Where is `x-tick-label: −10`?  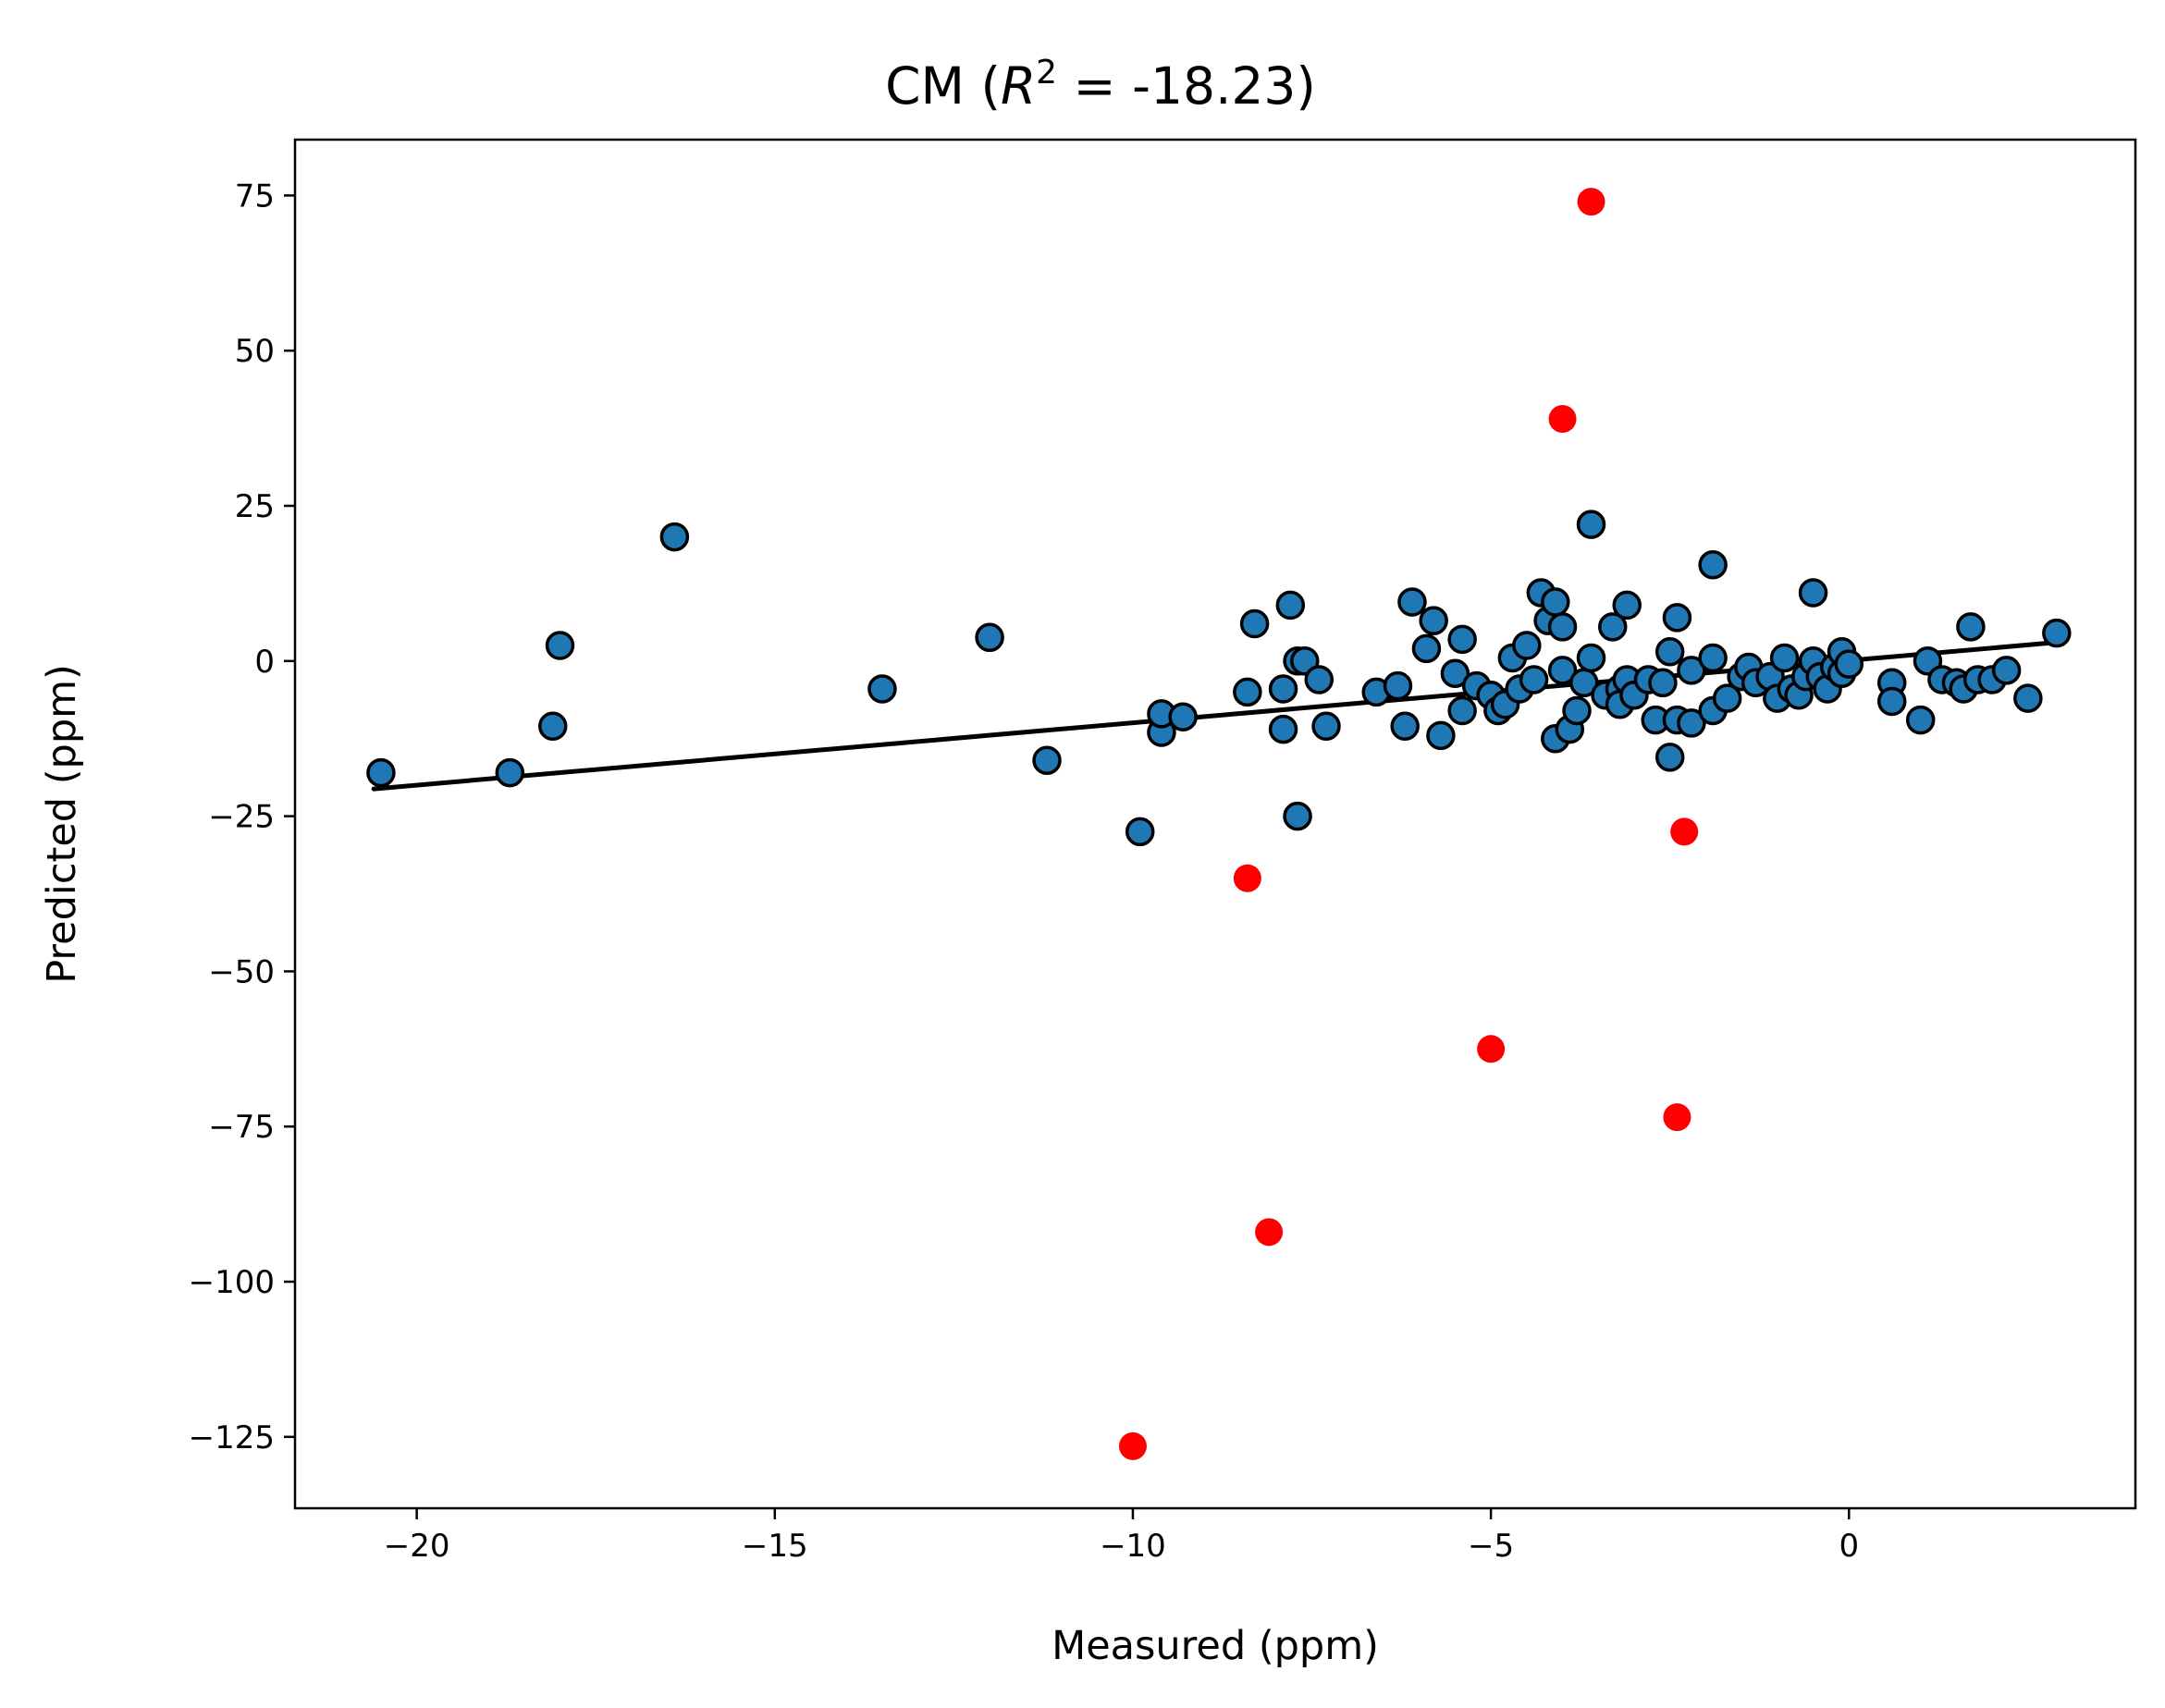 x-tick-label: −10 is located at coordinates (1133, 1546).